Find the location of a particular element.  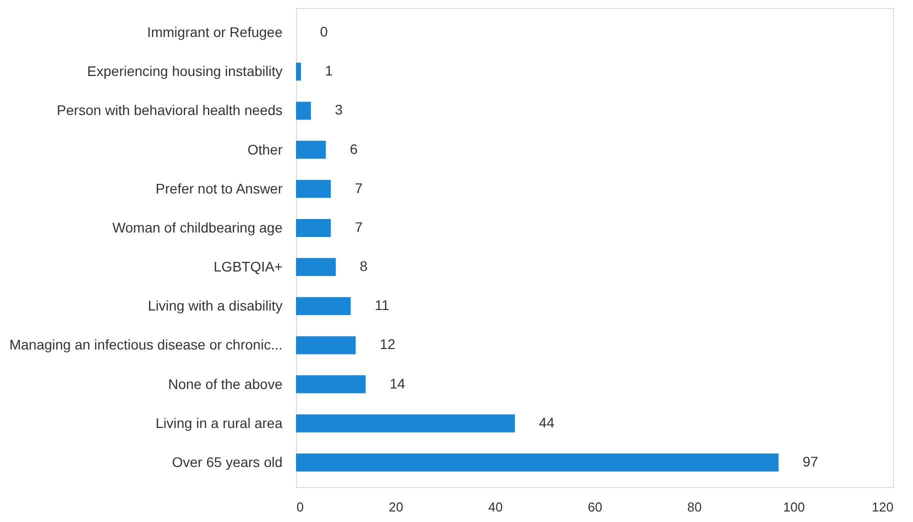

y-tick-label: LGBTQIA+ is located at coordinates (248, 266).